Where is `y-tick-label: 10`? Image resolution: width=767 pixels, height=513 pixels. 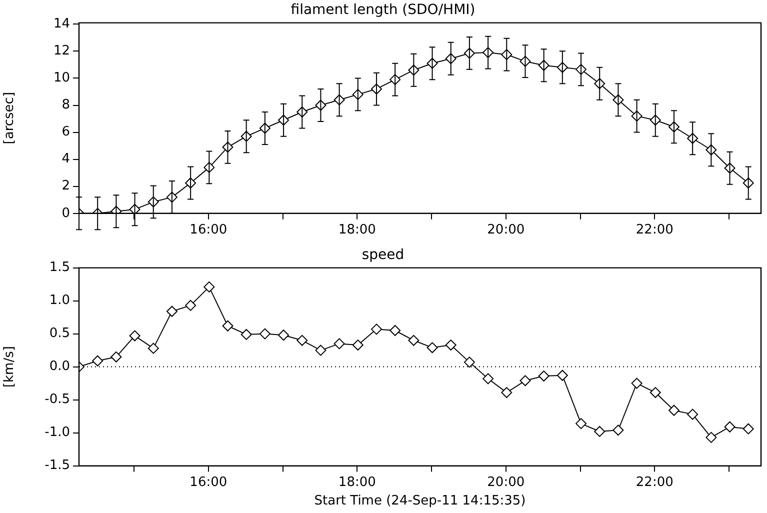 y-tick-label: 10 is located at coordinates (61, 78).